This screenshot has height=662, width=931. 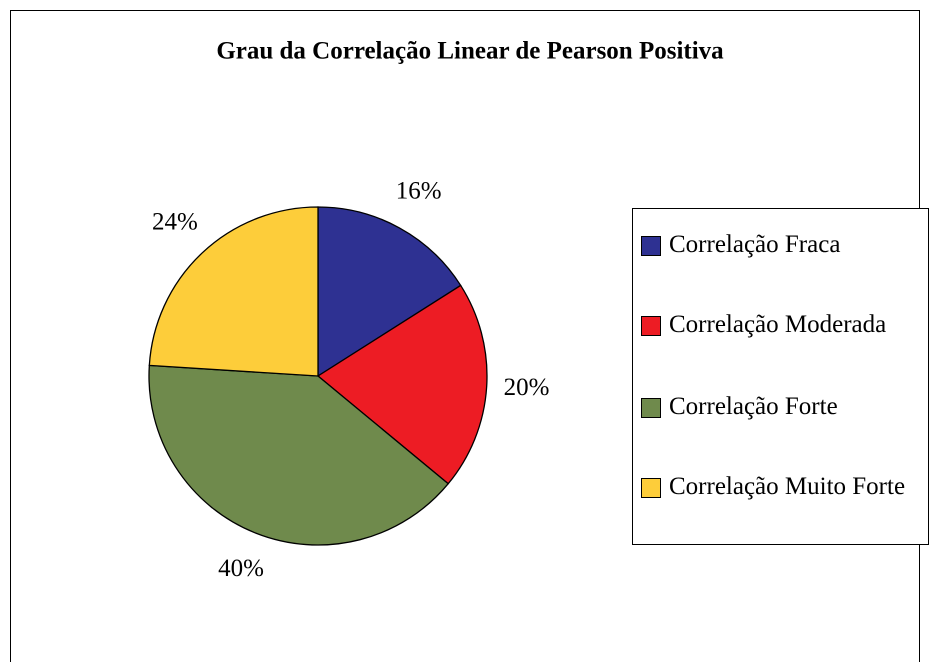 What do you see at coordinates (527, 387) in the screenshot?
I see `data-label: 20%` at bounding box center [527, 387].